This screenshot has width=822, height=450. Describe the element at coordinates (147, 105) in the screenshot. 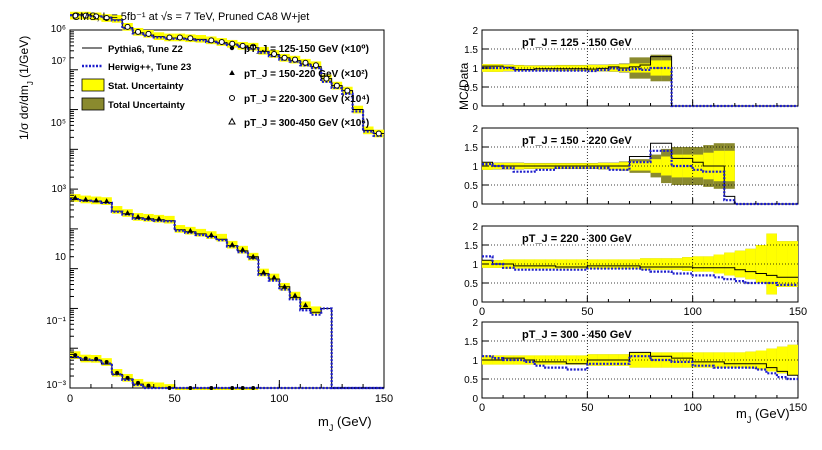

I see `legend-label: Total Uncertainty` at that location.